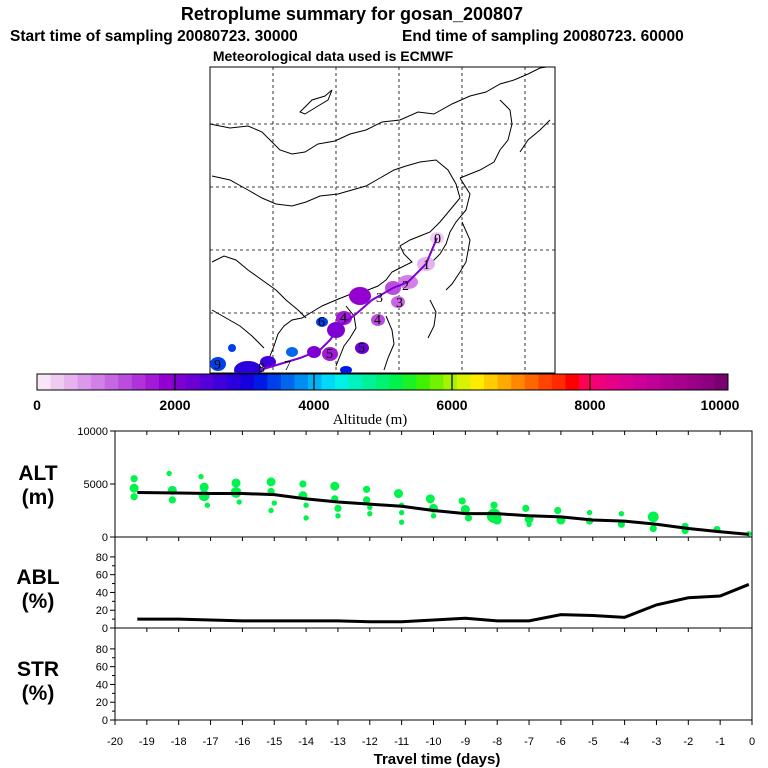 The height and width of the screenshot is (768, 768). Describe the element at coordinates (92, 432) in the screenshot. I see `y-tick-label: 10000` at that location.